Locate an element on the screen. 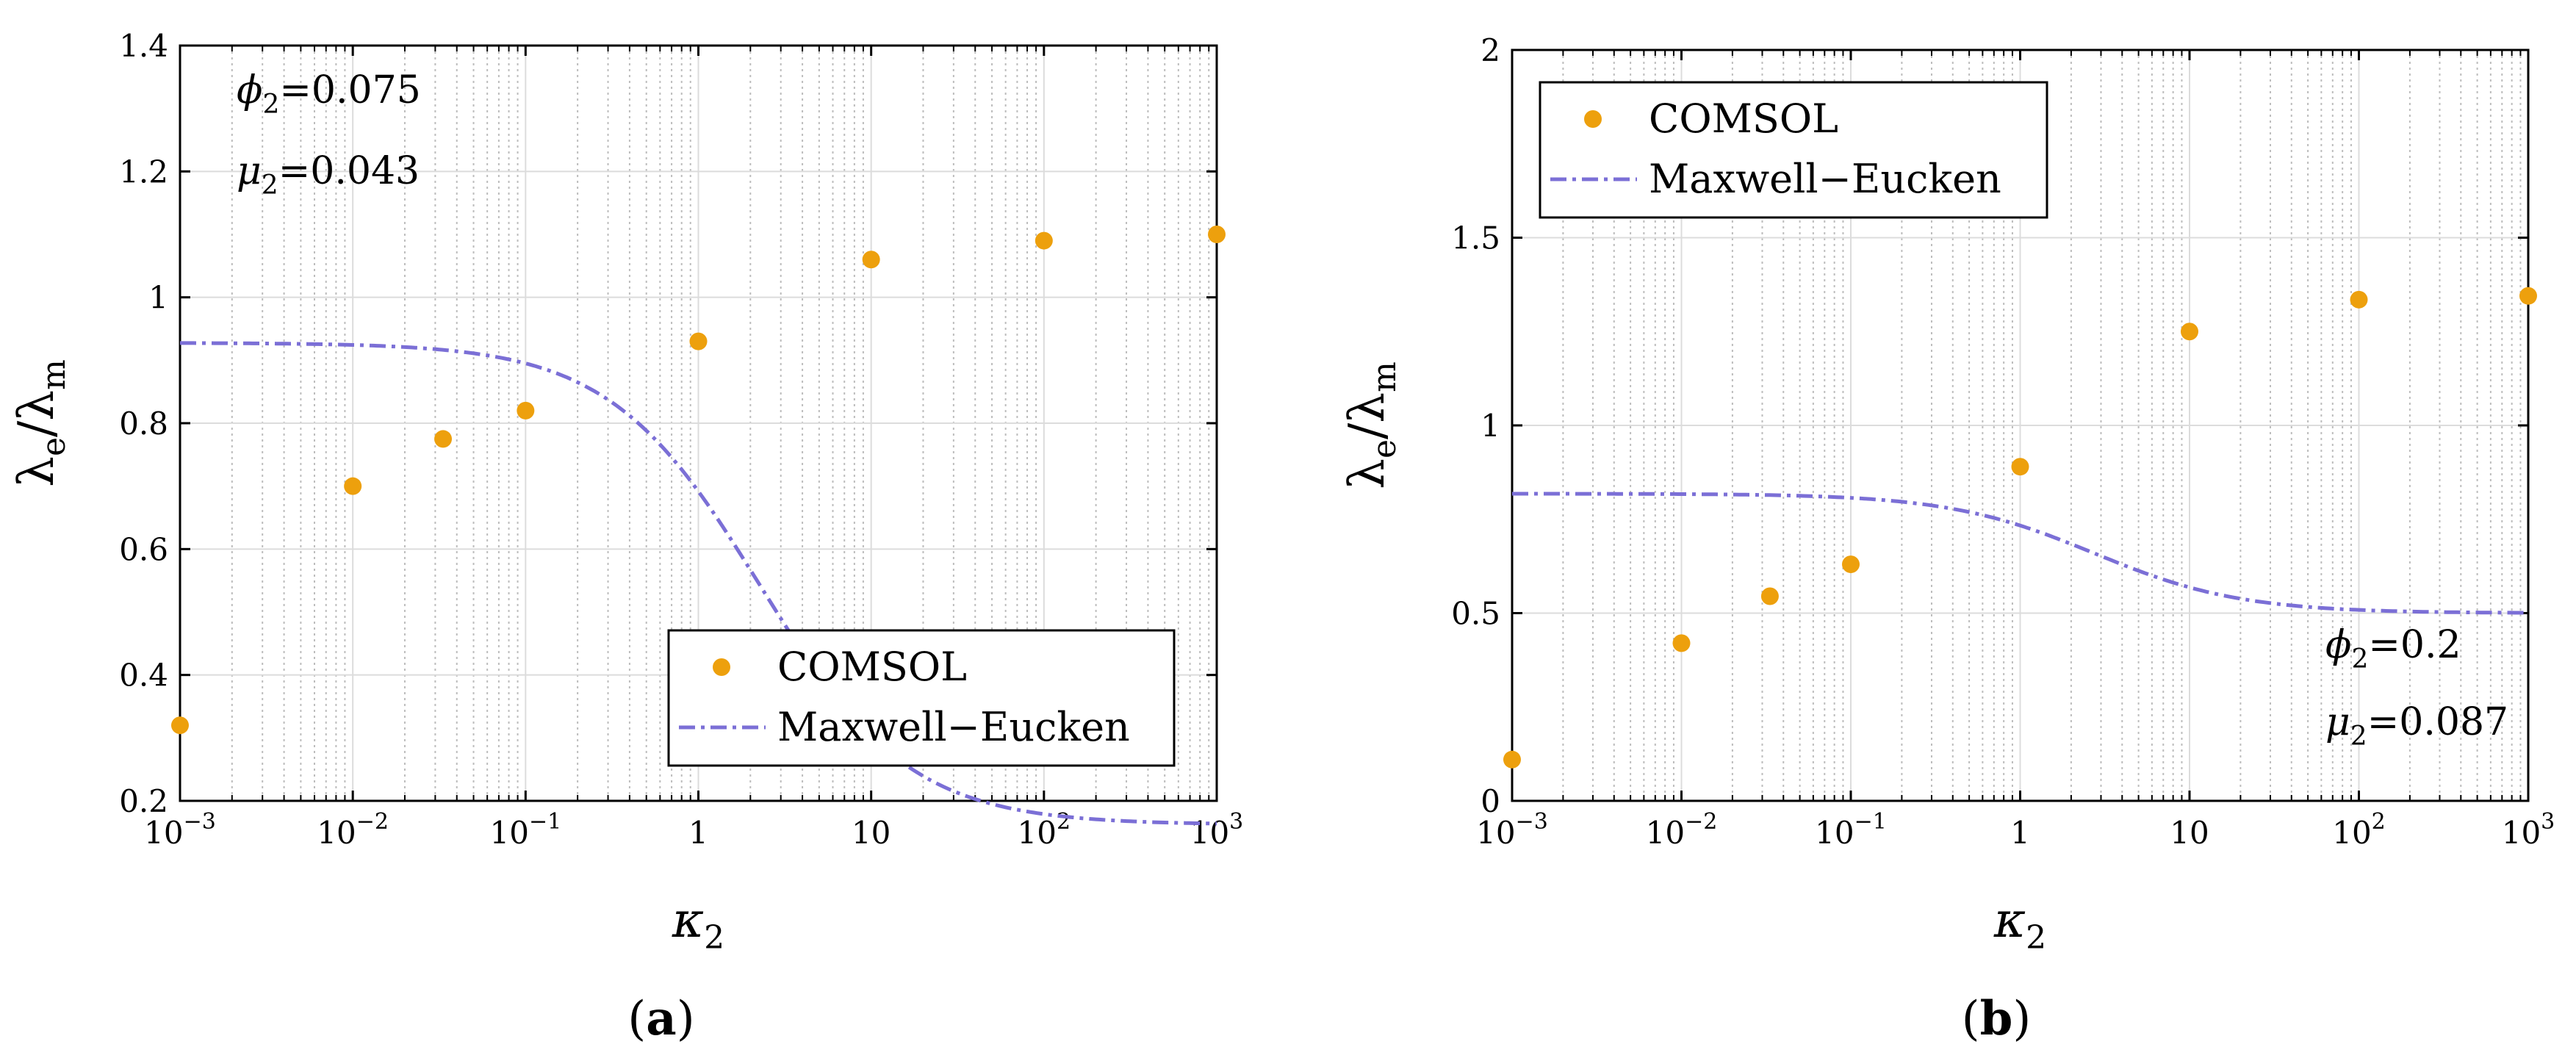 This screenshot has height=1058, width=2576. annotation-mu: μ2=0.043 is located at coordinates (328, 175).